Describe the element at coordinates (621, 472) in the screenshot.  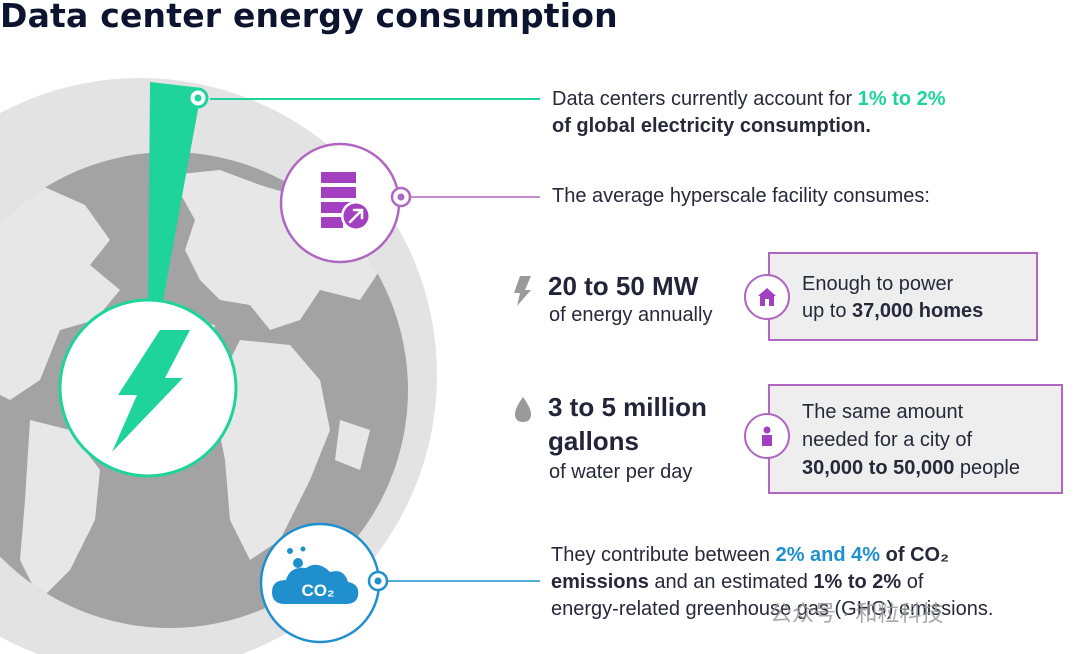
I see `water-unit: of water per day` at that location.